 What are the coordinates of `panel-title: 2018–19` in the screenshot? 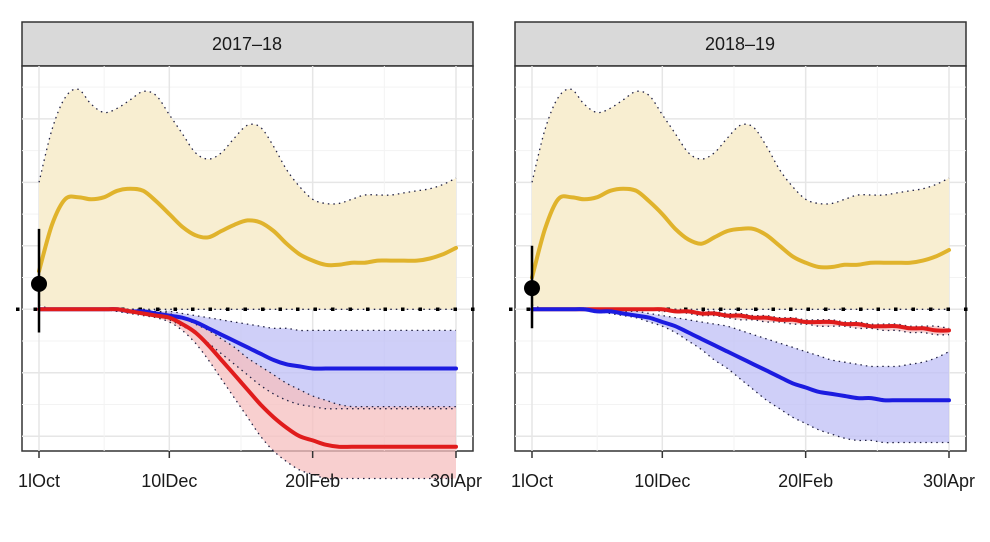 It's located at (740, 44).